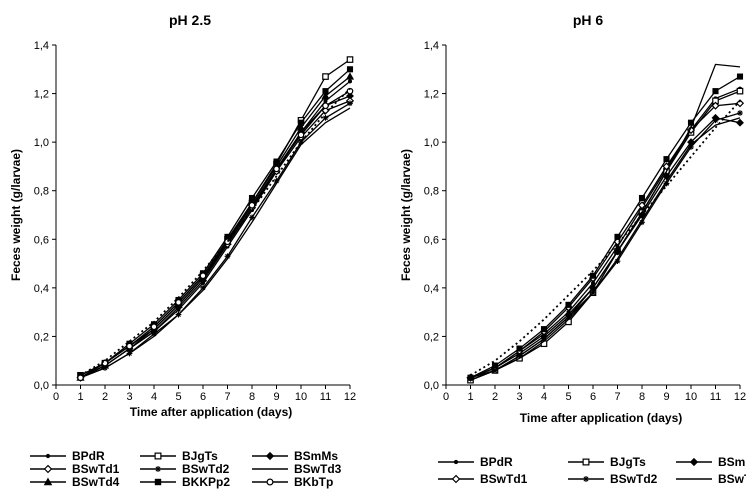 The height and width of the screenshot is (489, 746). I want to click on x-tick-label: 11, so click(325, 397).